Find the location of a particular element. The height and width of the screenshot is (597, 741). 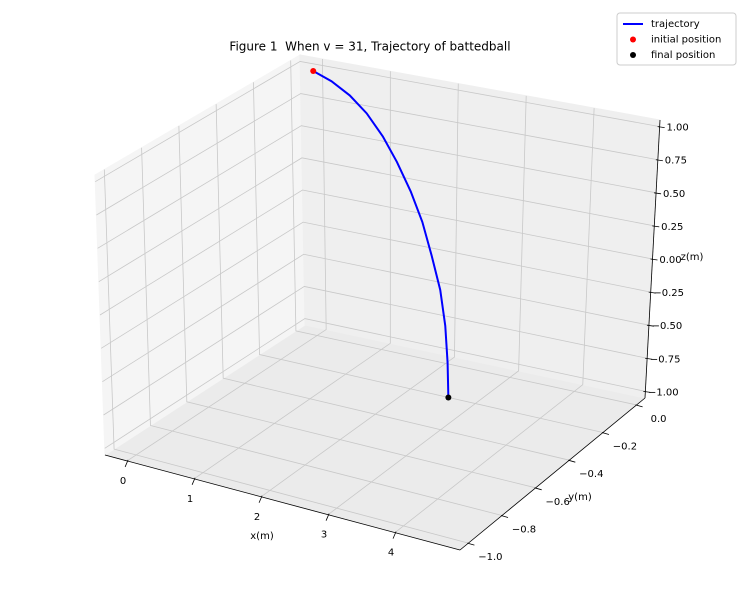

plot-area is located at coordinates (381, 234).